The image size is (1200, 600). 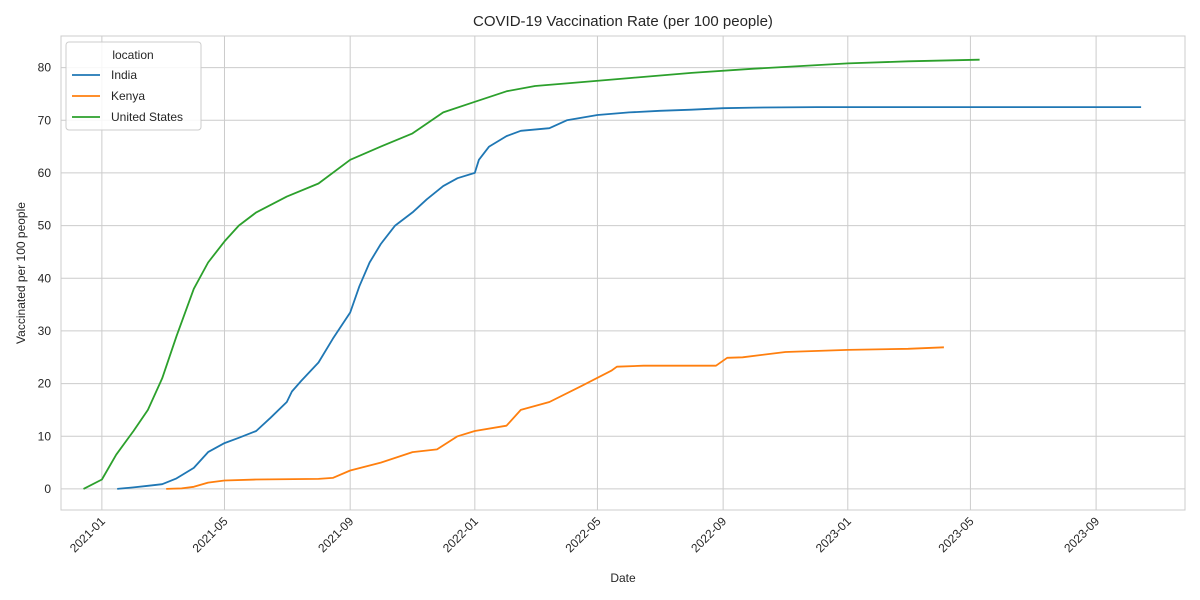 What do you see at coordinates (335, 534) in the screenshot?
I see `x-tick-label: 2021-09` at bounding box center [335, 534].